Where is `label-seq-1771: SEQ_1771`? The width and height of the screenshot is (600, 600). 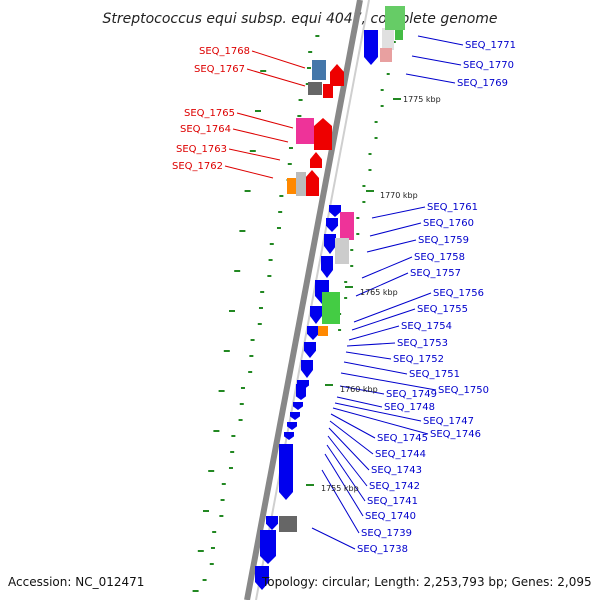
label-seq-1771: SEQ_1771 is located at coordinates (490, 45).